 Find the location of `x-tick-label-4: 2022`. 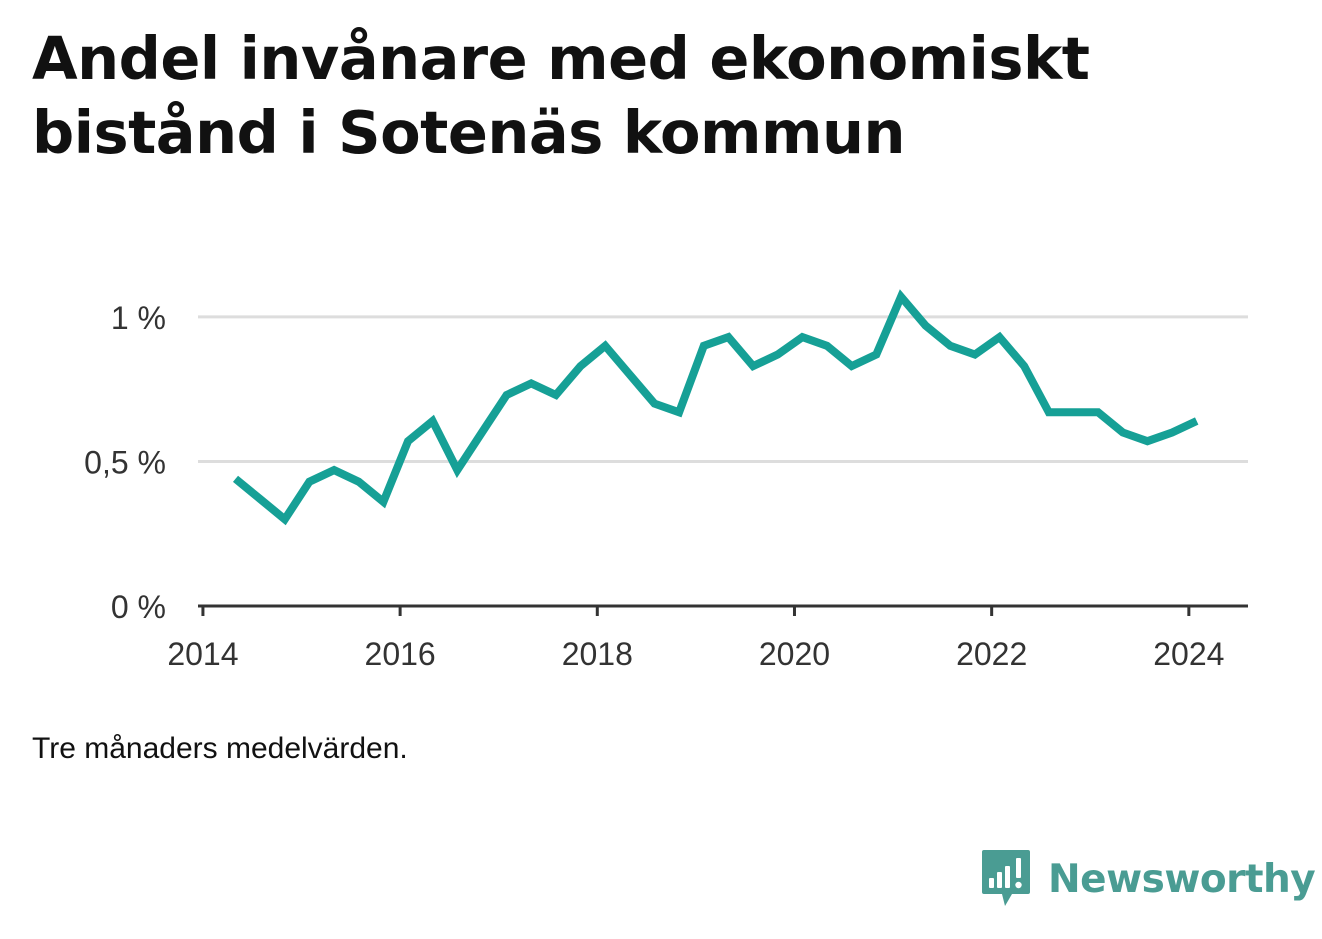

x-tick-label-4: 2022 is located at coordinates (991, 654).